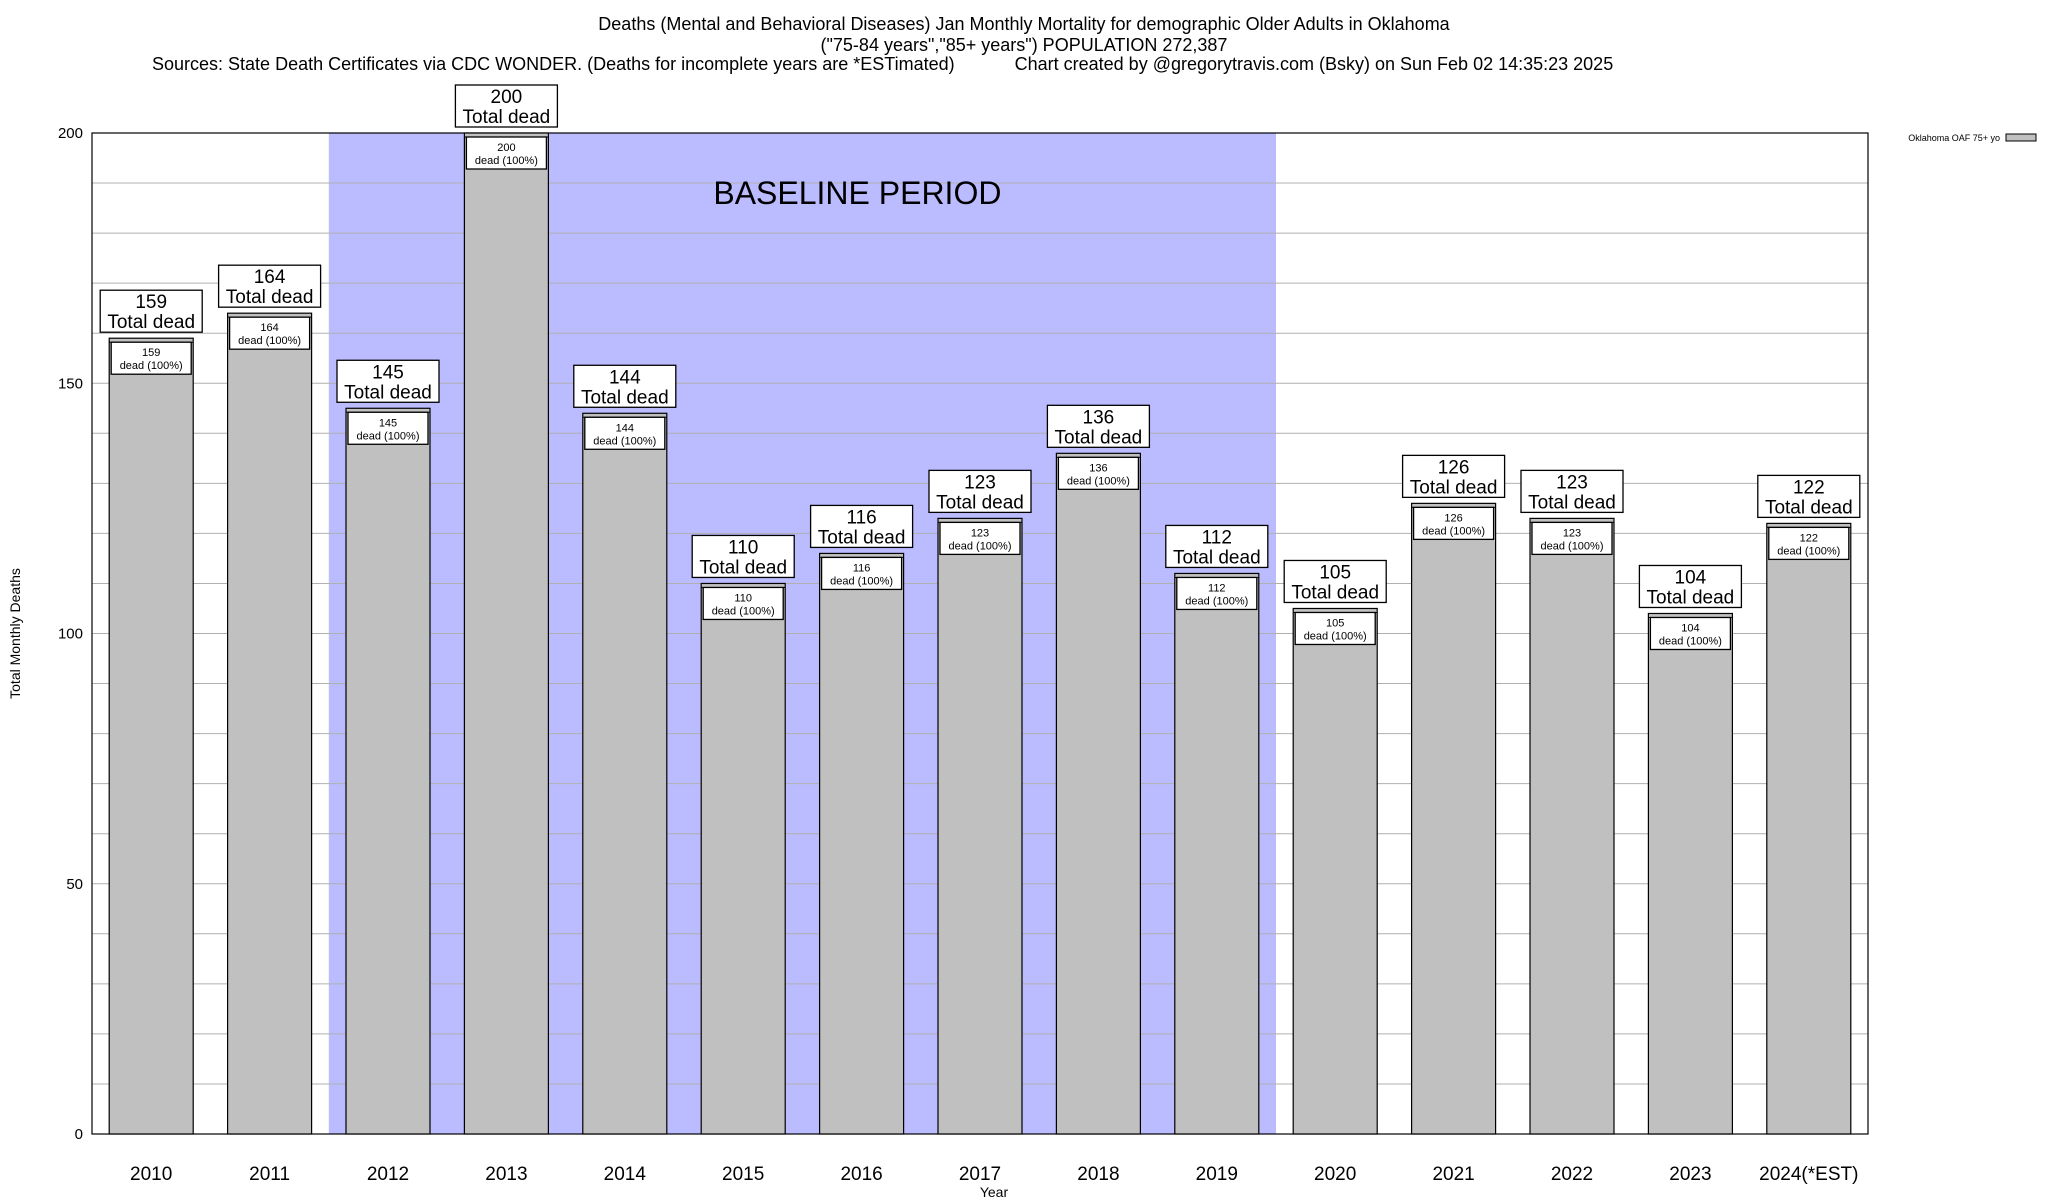 This screenshot has height=1200, width=2048. What do you see at coordinates (388, 372) in the screenshot?
I see `total-value-label: 145` at bounding box center [388, 372].